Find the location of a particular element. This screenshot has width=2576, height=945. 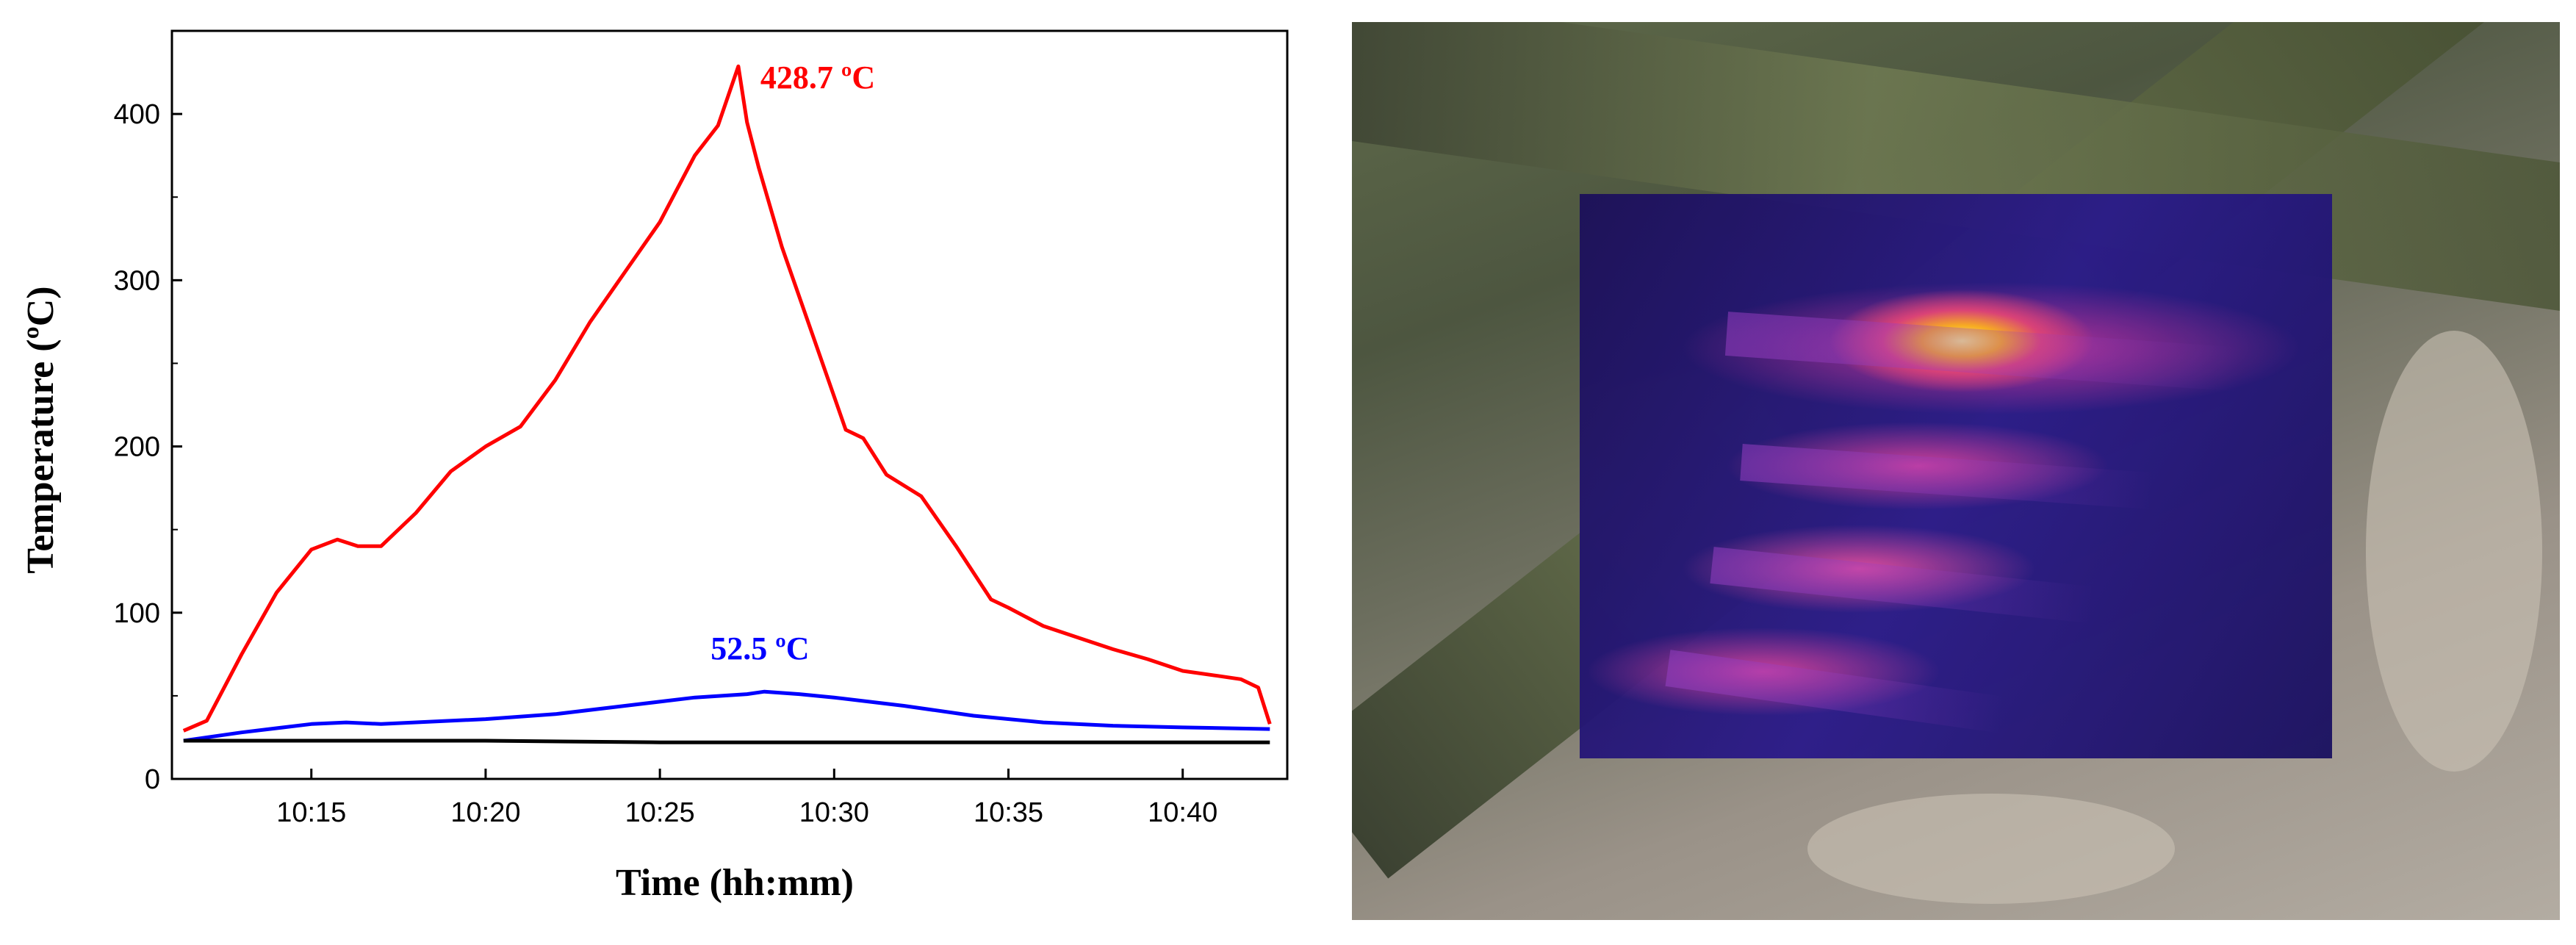

y-tick-label: 200 is located at coordinates (137, 447).